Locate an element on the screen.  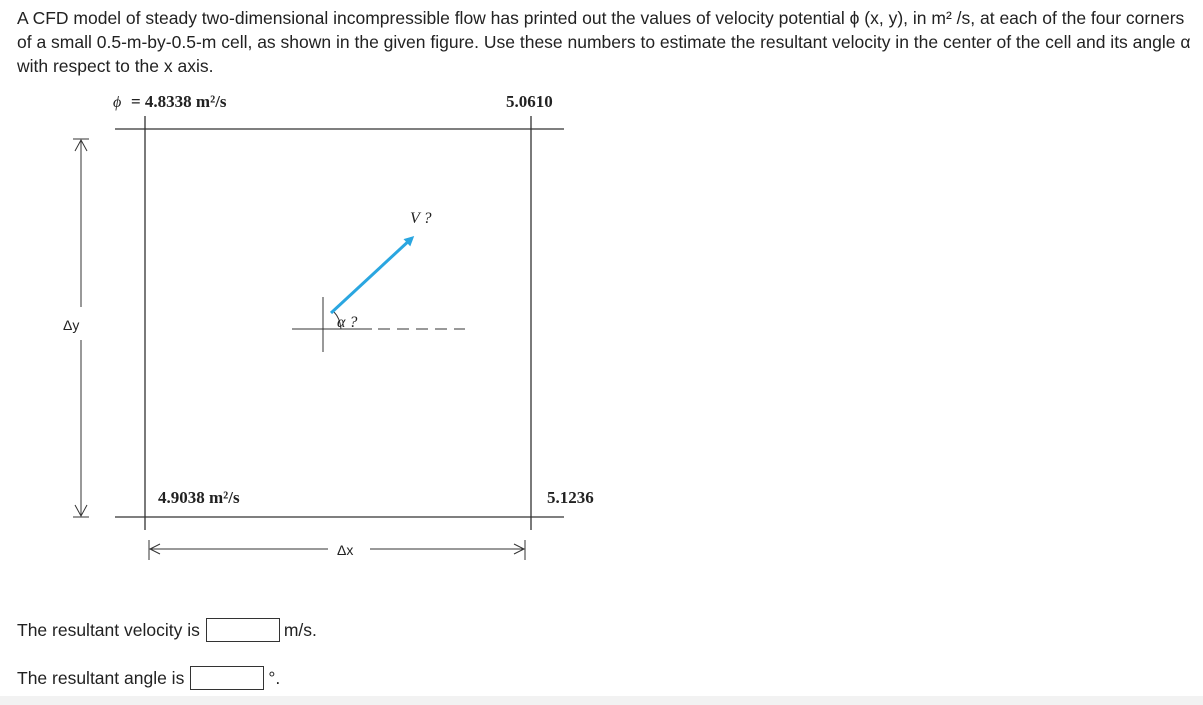
velocity-answer-label: The resultant velocity is is located at coordinates (108, 629).